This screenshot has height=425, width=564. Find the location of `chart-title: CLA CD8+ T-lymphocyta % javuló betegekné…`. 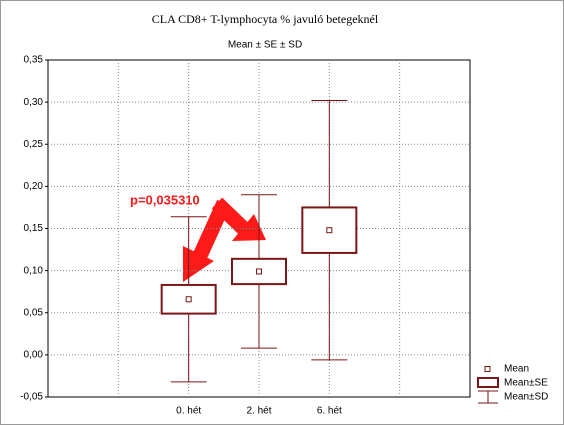

chart-title: CLA CD8+ T-lymphocyta % javuló betegekné… is located at coordinates (265, 19).